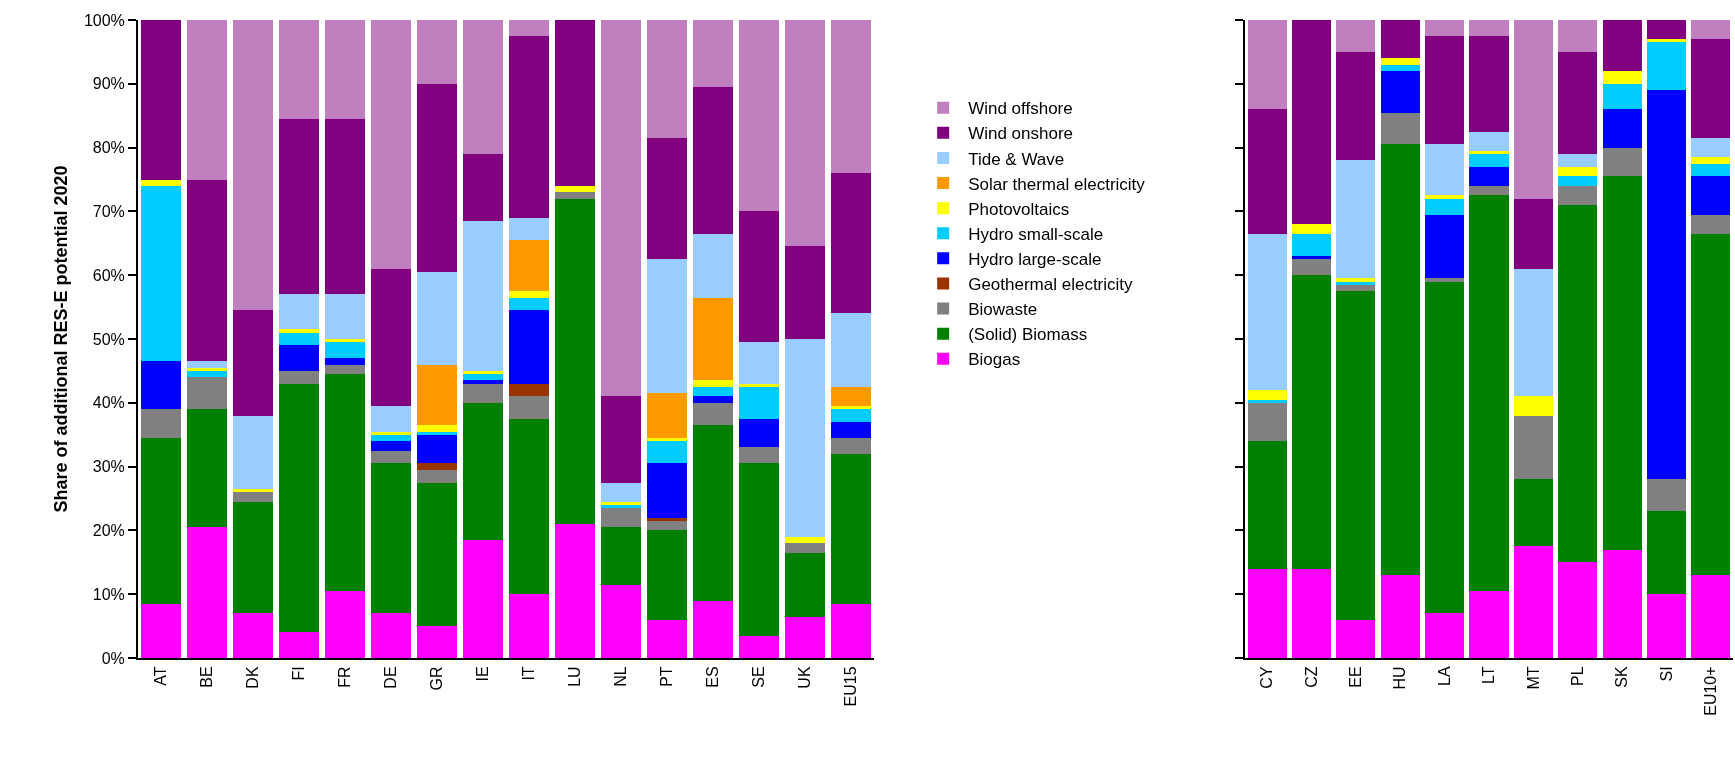 This screenshot has height=761, width=1735. What do you see at coordinates (851, 686) in the screenshot?
I see `x-tick-label: EU15` at bounding box center [851, 686].